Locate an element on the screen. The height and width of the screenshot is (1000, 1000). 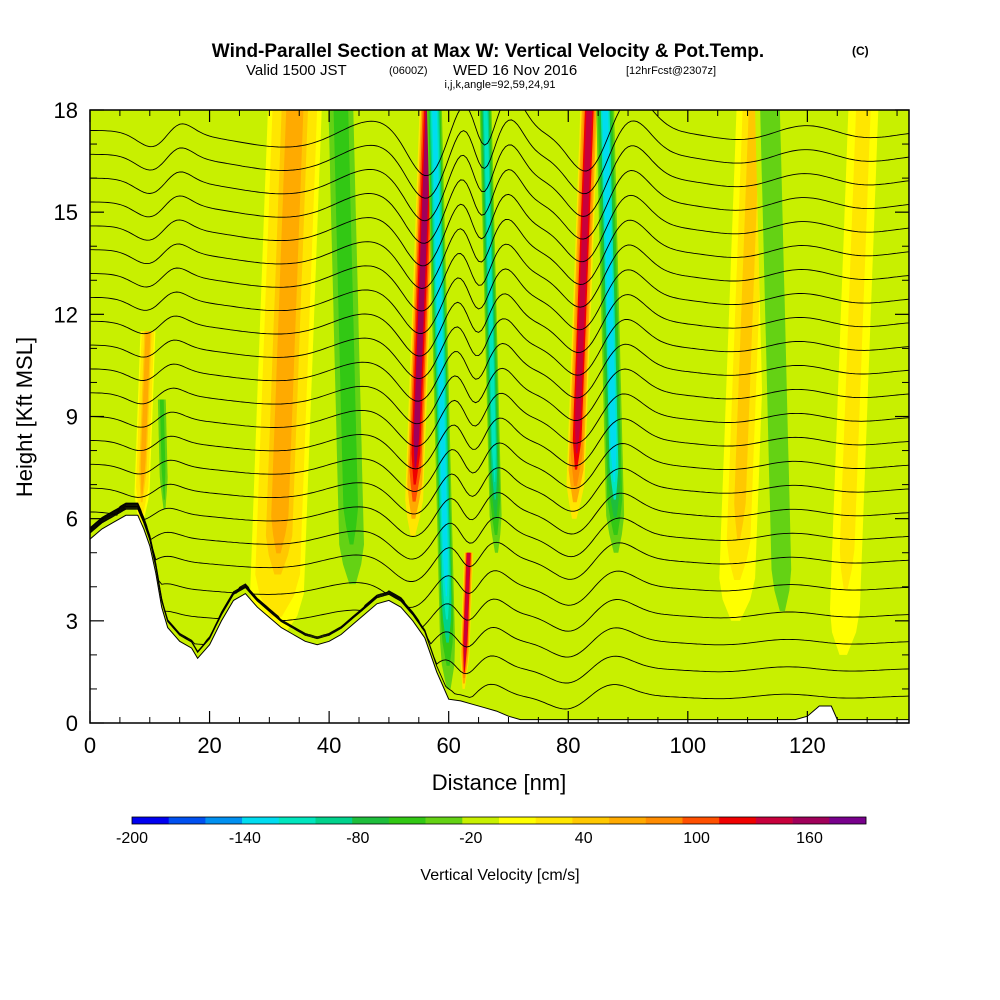
colorbar: -200 -140 -80 -20 40 100 160 is located at coordinates (491, 831).